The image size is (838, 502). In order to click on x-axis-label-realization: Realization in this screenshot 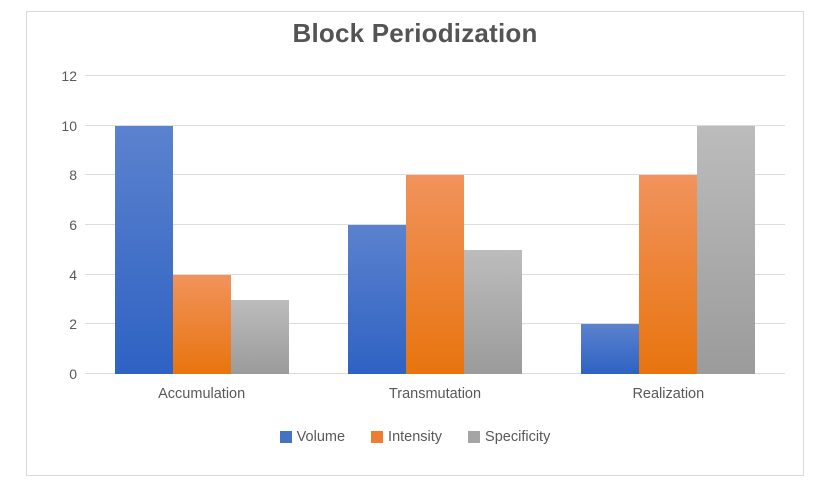, I will do `click(668, 394)`.